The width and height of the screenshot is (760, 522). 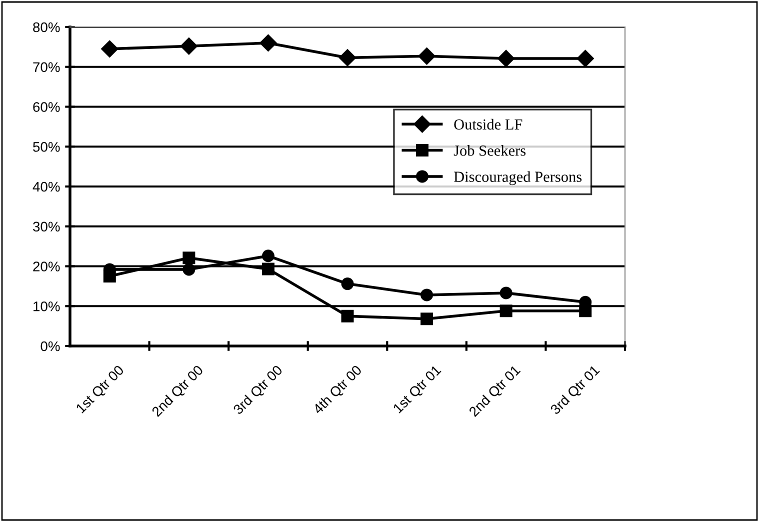 What do you see at coordinates (575, 390) in the screenshot?
I see `x-tick-label: 3rd Qtr 01` at bounding box center [575, 390].